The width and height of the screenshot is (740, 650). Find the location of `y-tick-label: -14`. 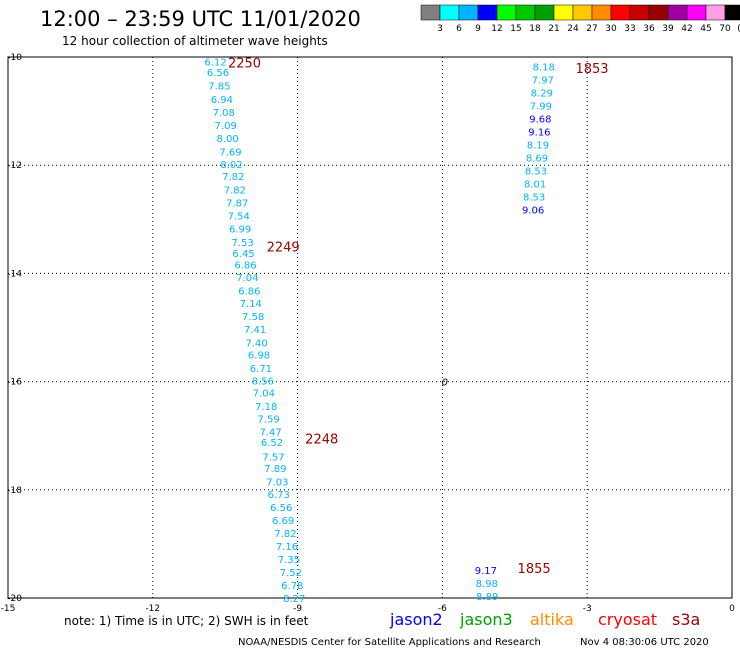

y-tick-label: -14 is located at coordinates (14, 274).